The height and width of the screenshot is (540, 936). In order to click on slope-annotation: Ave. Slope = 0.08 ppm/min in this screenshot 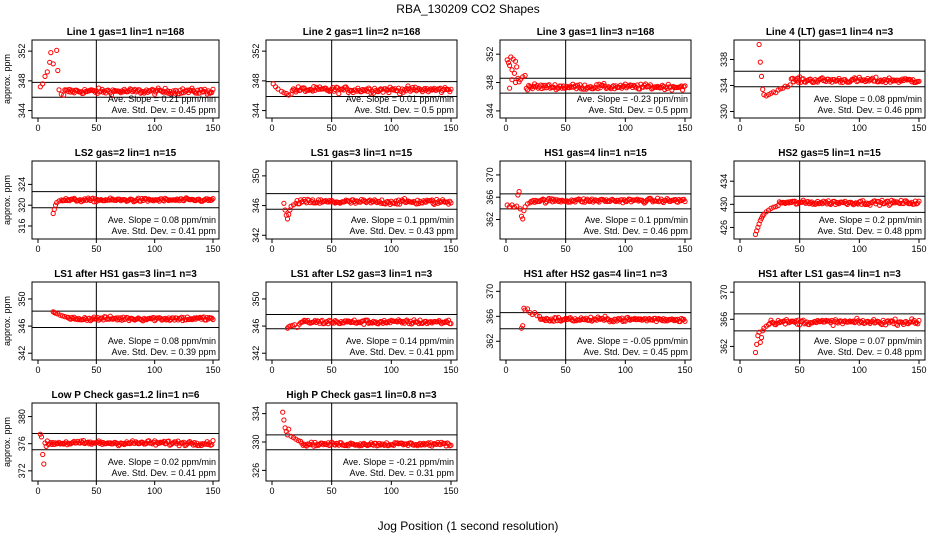, I will do `click(162, 220)`.